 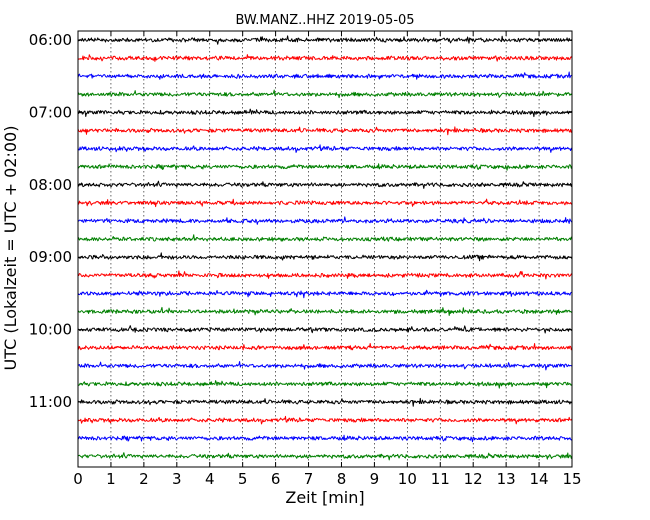 What do you see at coordinates (440, 479) in the screenshot?
I see `x-tick-label: 11` at bounding box center [440, 479].